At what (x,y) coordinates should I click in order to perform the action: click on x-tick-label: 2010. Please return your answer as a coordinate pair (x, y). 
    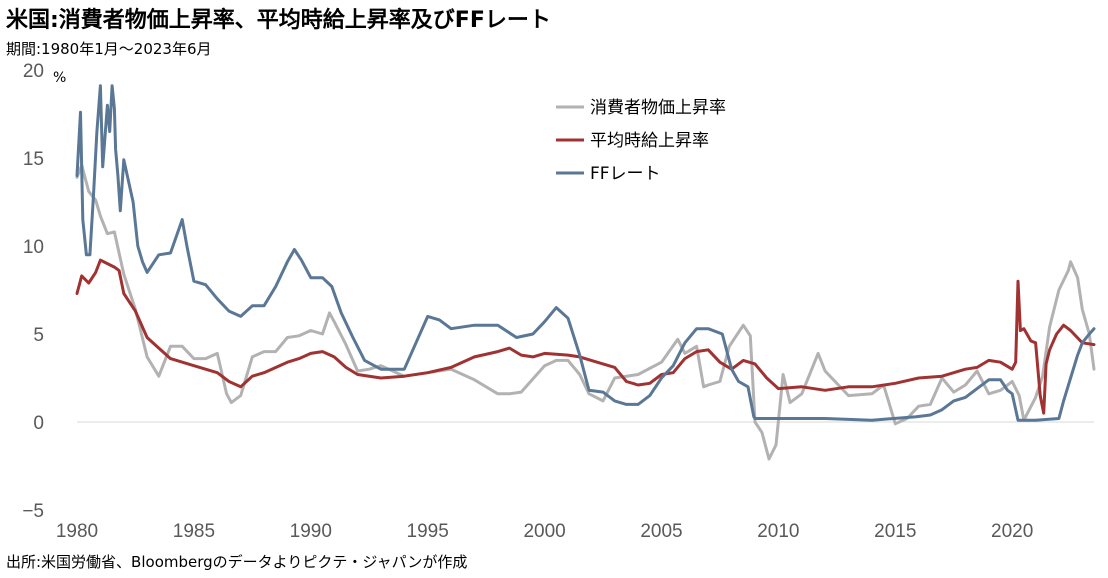
    Looking at the image, I should click on (778, 531).